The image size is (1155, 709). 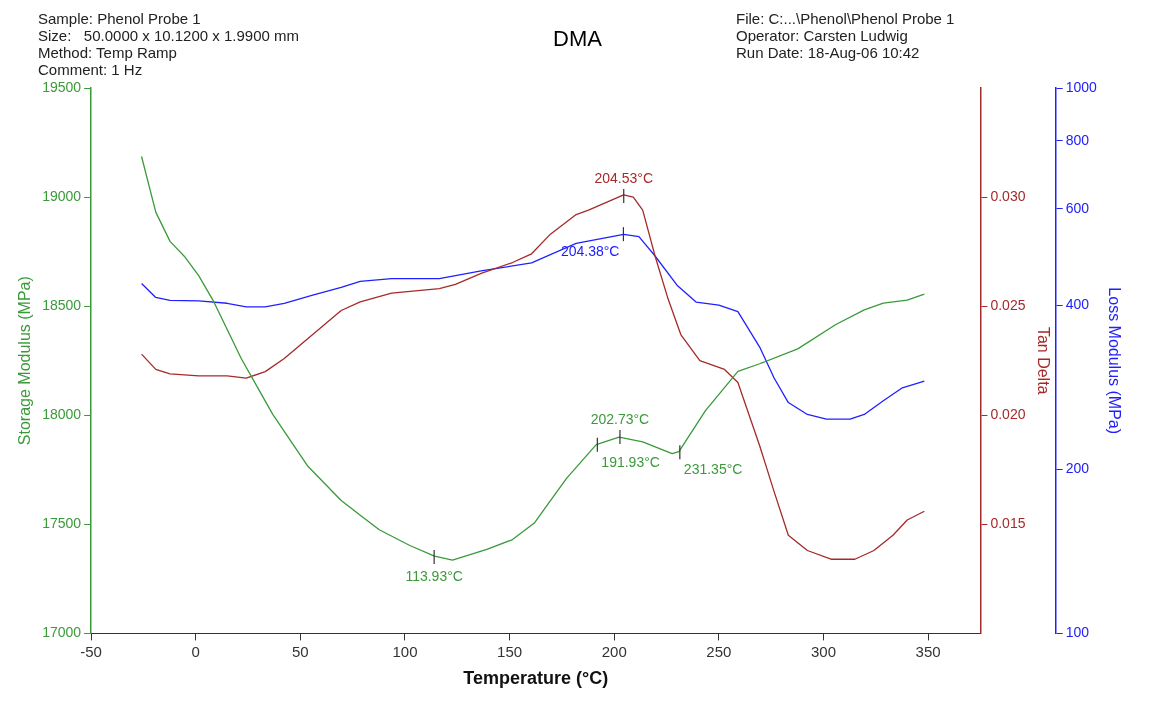 I want to click on x-tick-label: 100, so click(x=405, y=651).